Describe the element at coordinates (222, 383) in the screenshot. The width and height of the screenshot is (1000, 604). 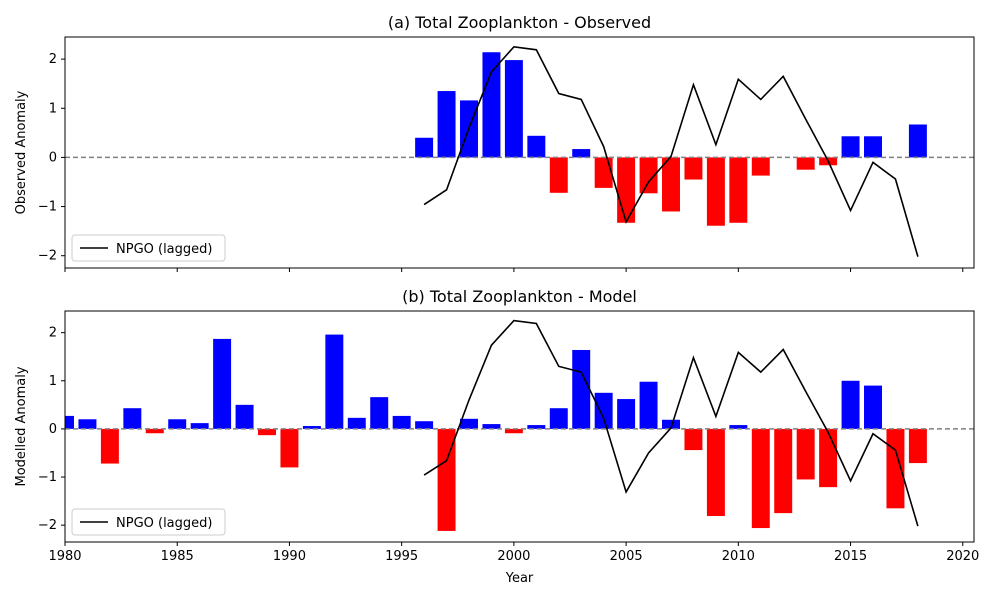
I see `bar-1987` at that location.